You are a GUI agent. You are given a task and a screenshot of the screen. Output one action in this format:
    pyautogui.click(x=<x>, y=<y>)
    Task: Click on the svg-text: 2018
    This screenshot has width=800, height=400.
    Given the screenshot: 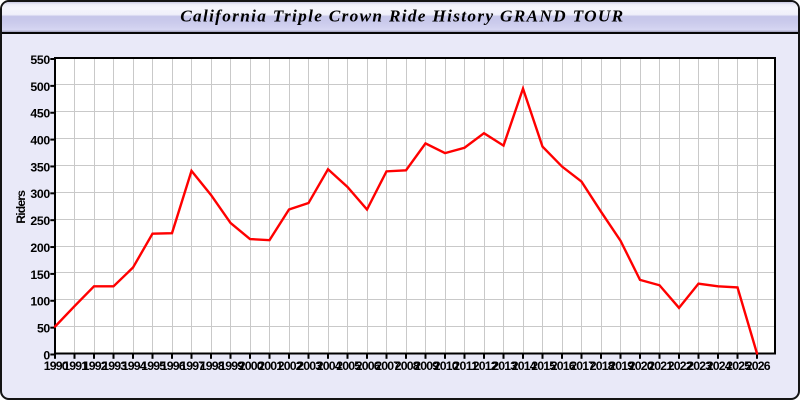 What is the action you would take?
    pyautogui.click(x=602, y=366)
    